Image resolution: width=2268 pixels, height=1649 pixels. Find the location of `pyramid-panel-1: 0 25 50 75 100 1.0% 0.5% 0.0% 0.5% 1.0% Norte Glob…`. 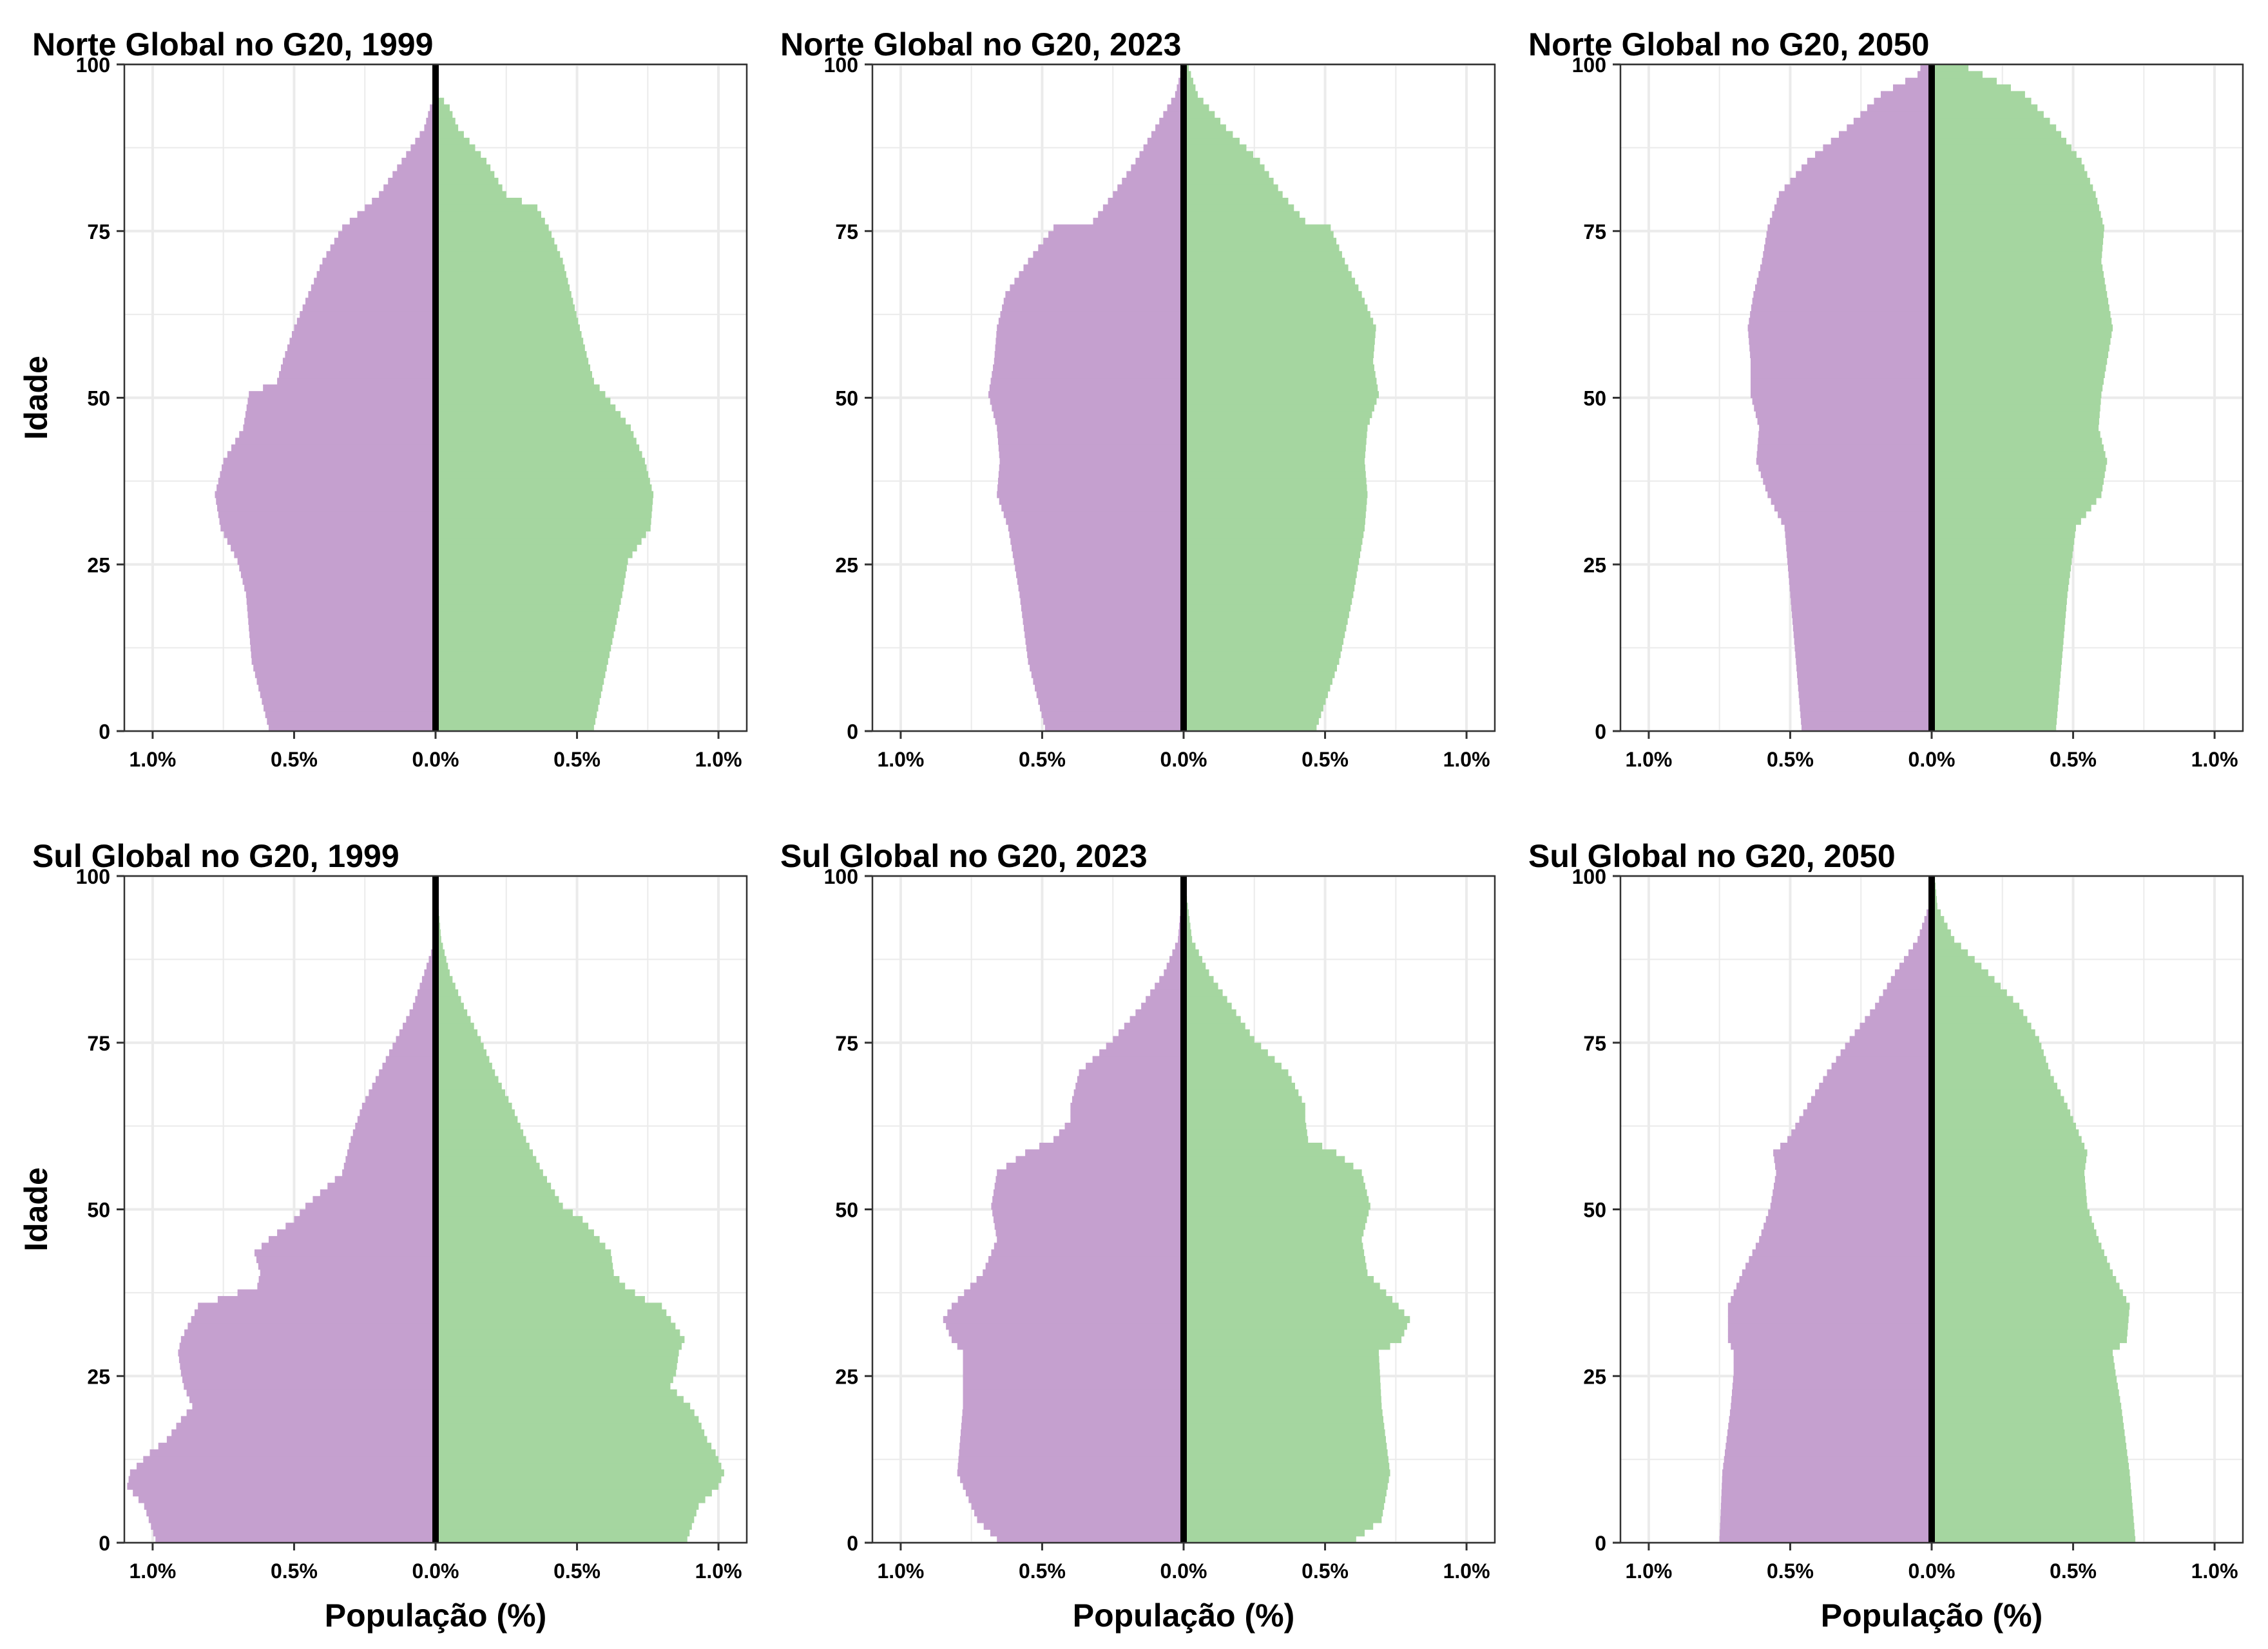

pyramid-panel-1: 0 25 50 75 100 1.0% 0.5% 0.0% 0.5% 1.0% Norte Glob… is located at coordinates (383, 398).